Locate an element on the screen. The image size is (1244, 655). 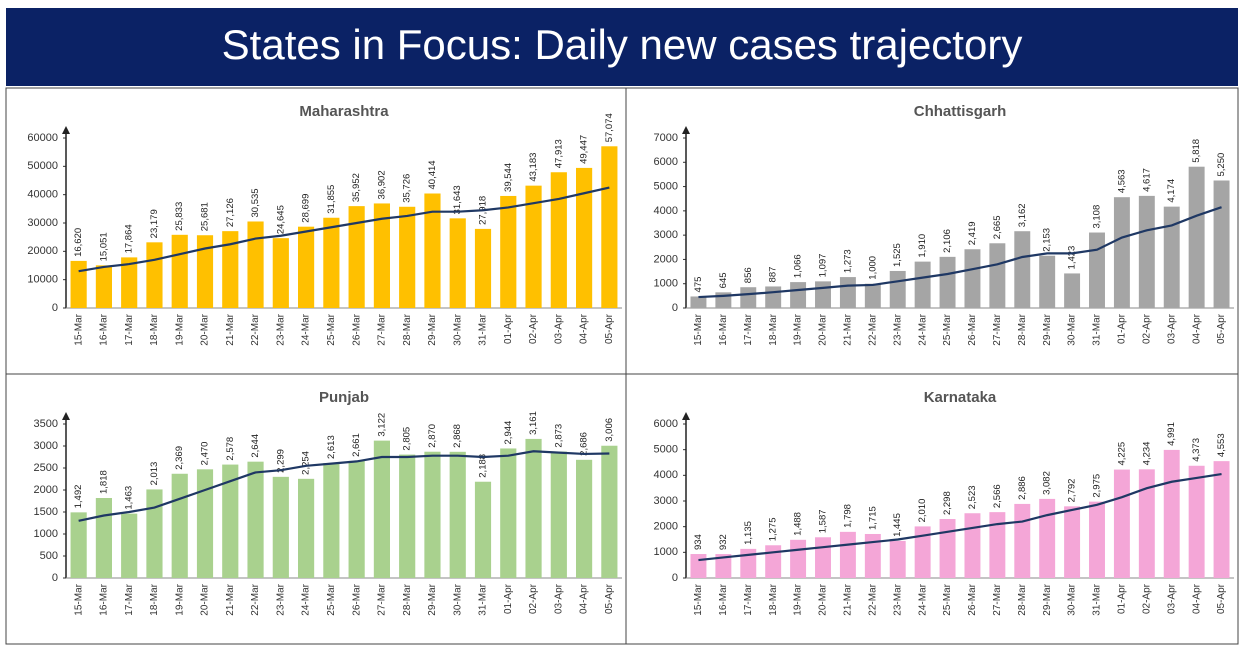
value-label: 1,275 is located at coordinates (773, 529).